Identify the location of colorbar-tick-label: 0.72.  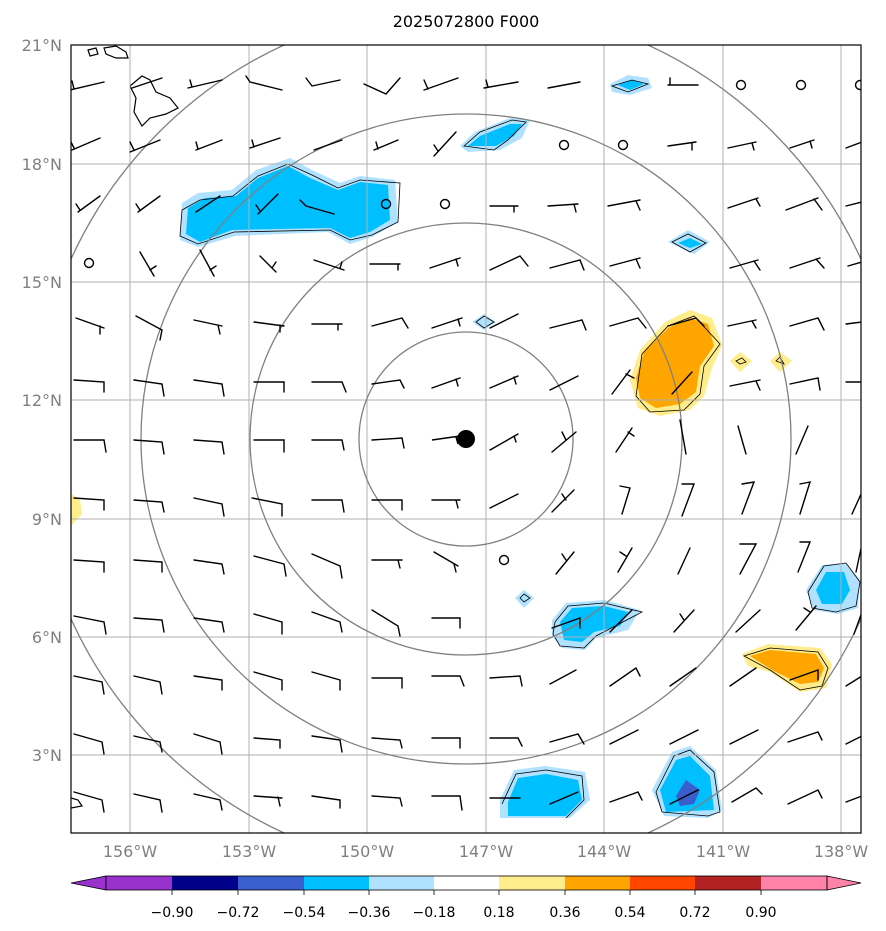
(694, 913).